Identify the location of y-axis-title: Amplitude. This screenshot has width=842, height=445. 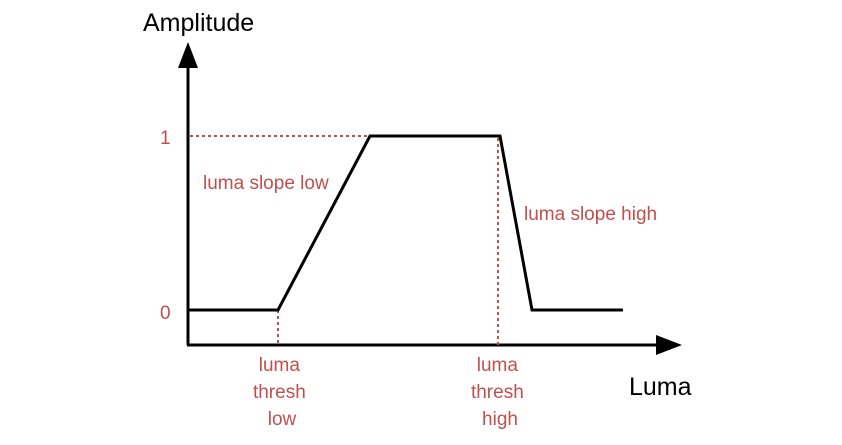
(198, 23).